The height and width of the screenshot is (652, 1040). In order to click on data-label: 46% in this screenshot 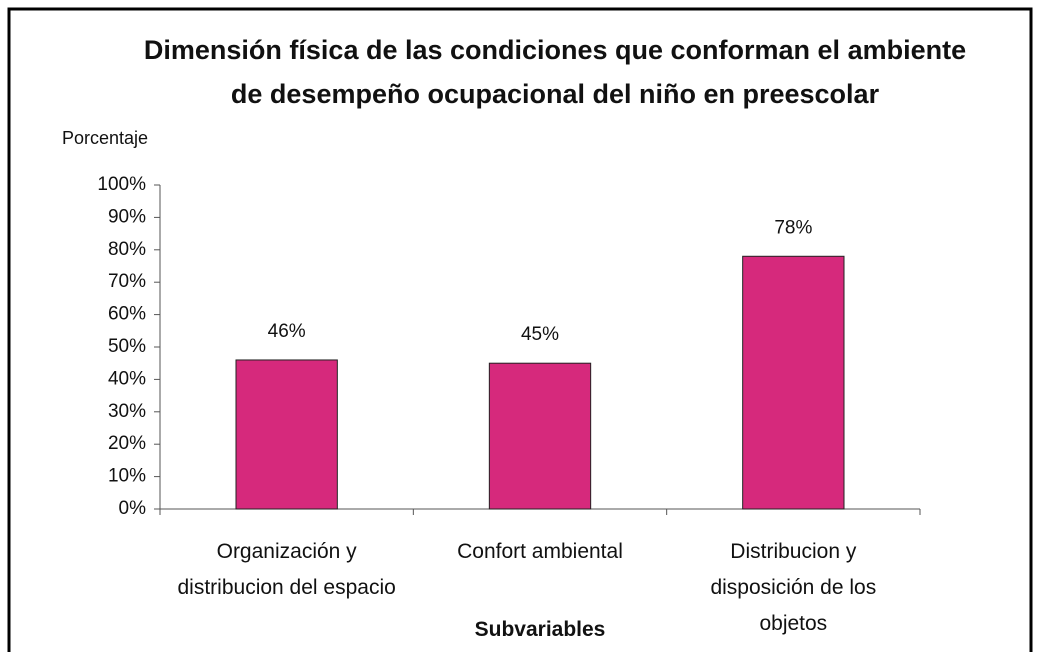, I will do `click(287, 331)`.